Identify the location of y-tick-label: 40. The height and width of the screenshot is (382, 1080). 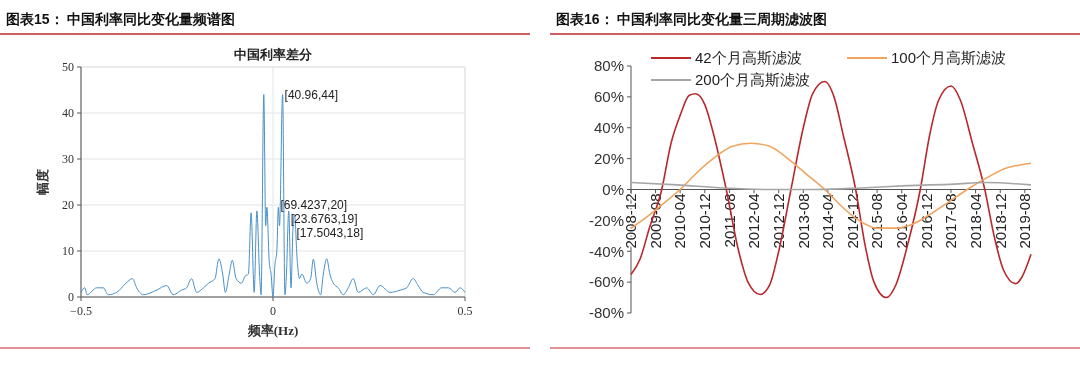
(68, 113).